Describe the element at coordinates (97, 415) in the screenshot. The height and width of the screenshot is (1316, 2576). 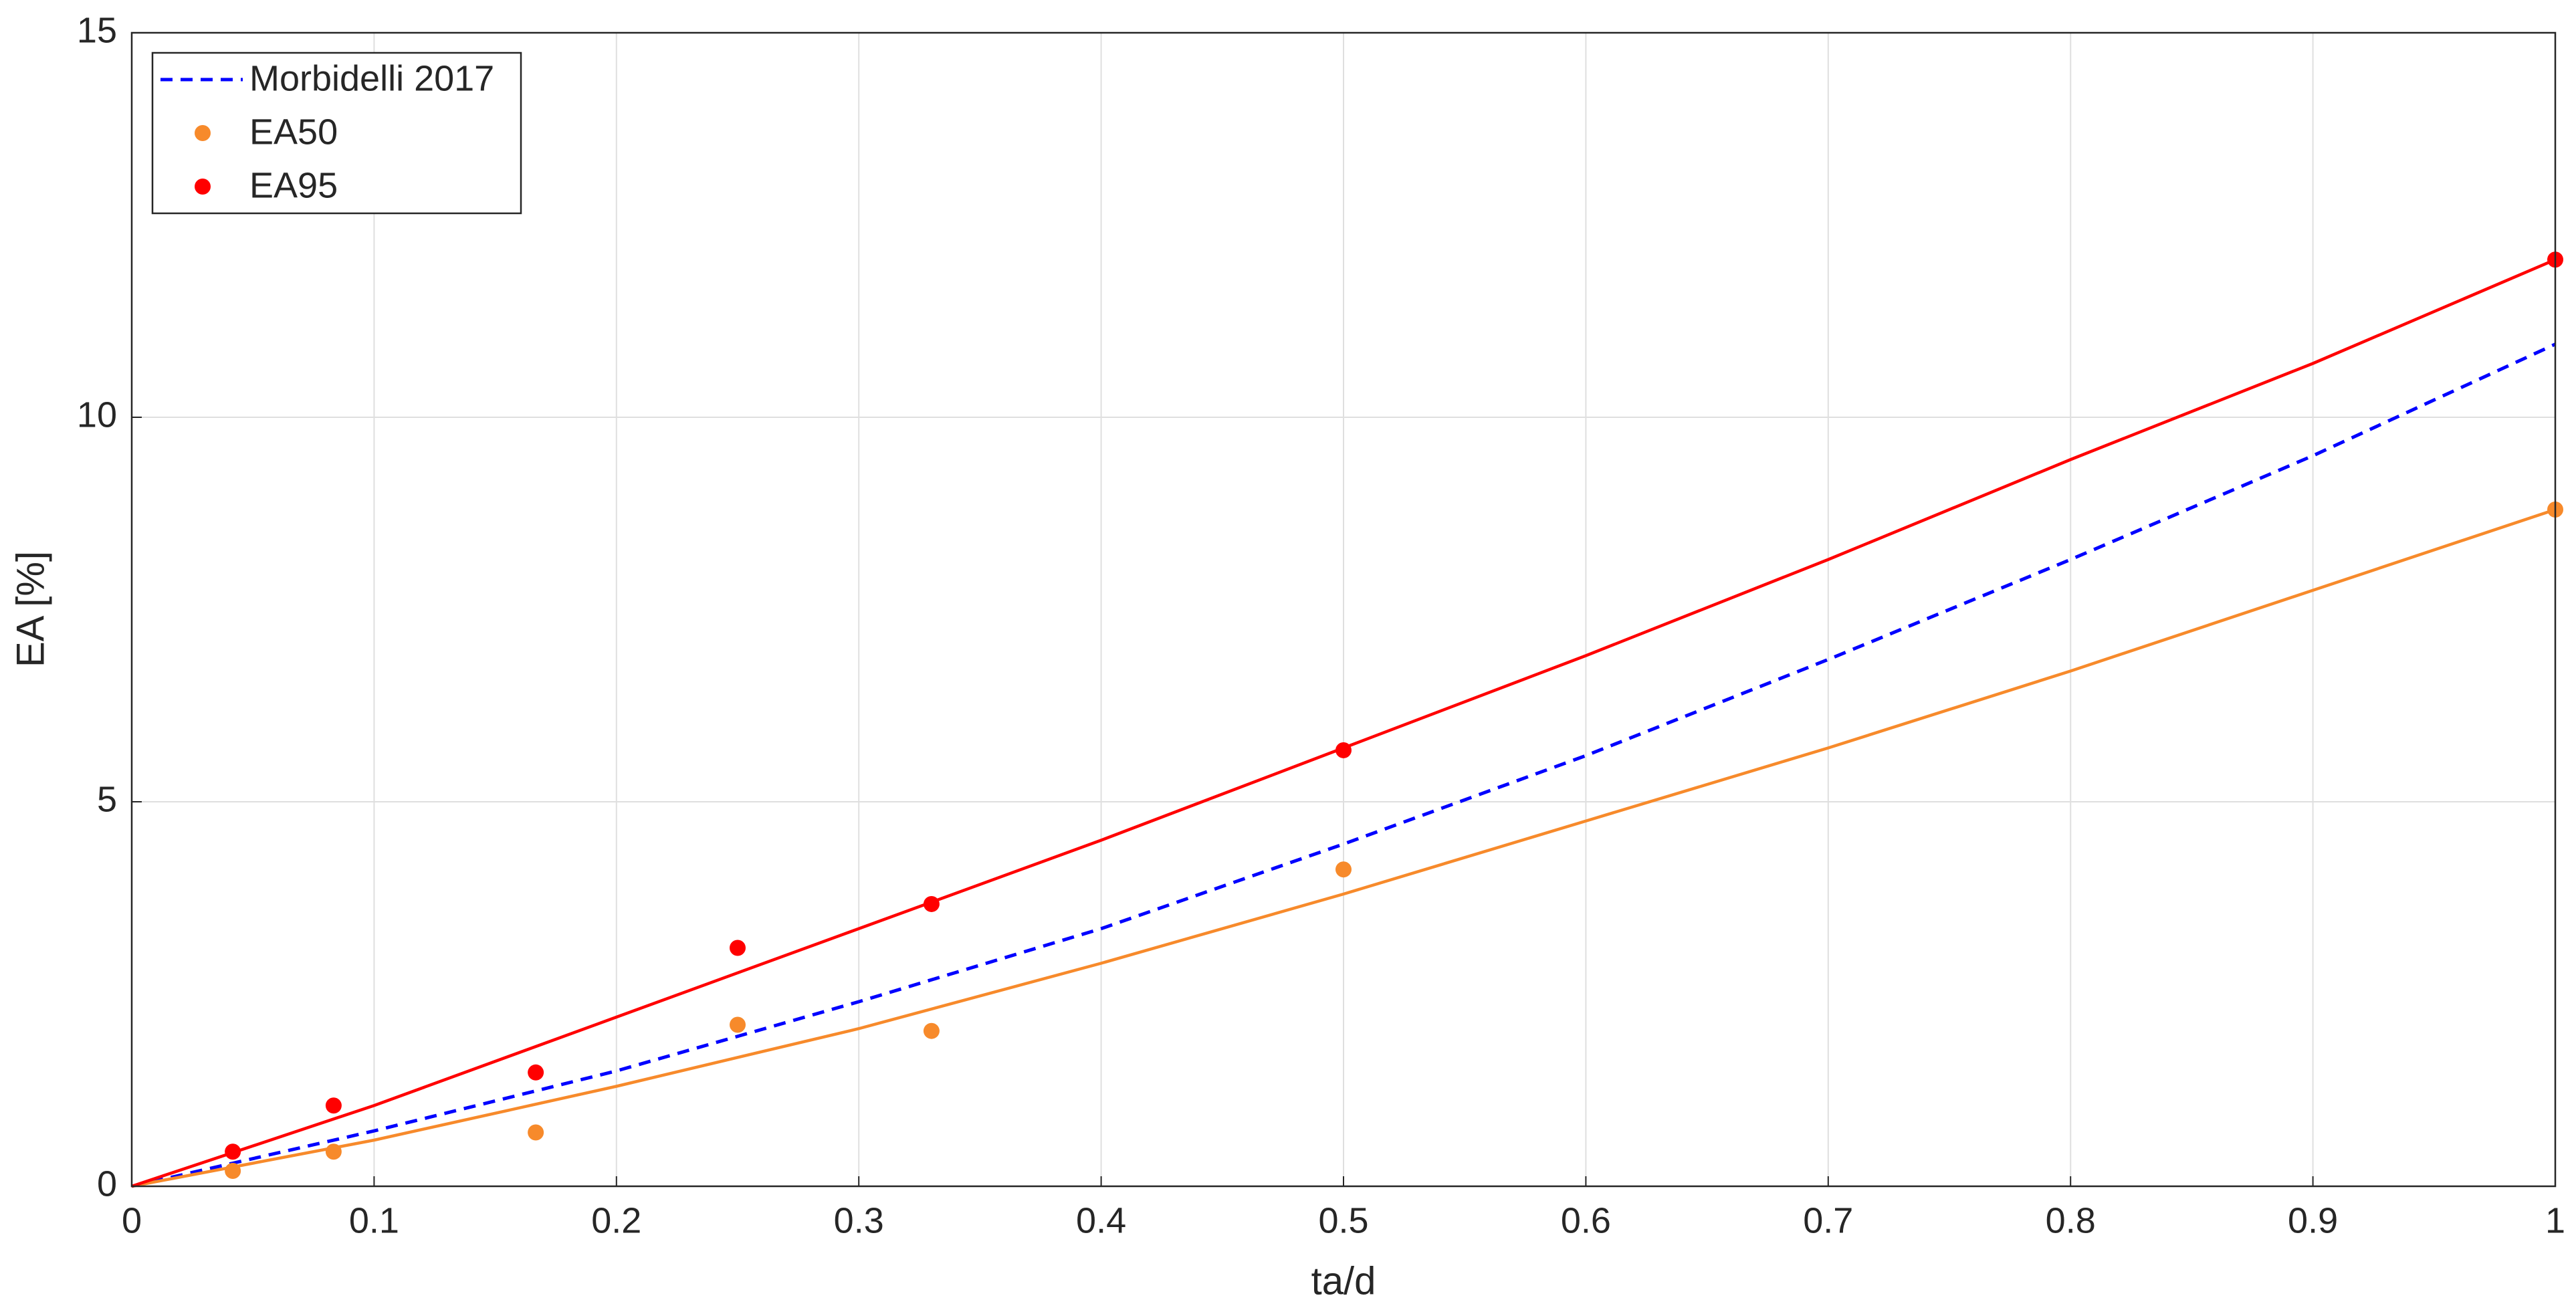
I see `y-tick-label: 10` at that location.